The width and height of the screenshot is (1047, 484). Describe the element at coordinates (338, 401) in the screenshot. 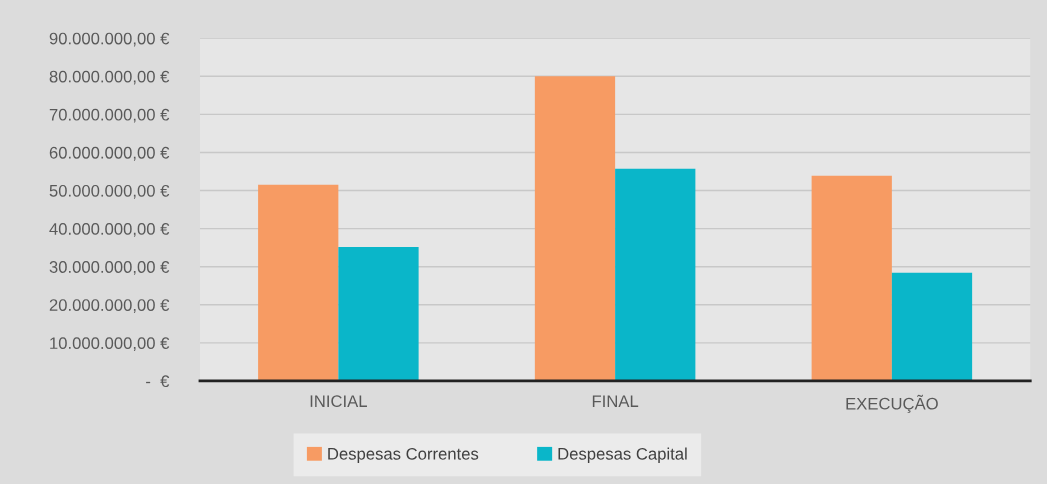

I see `x-tick-label: INICIAL` at that location.